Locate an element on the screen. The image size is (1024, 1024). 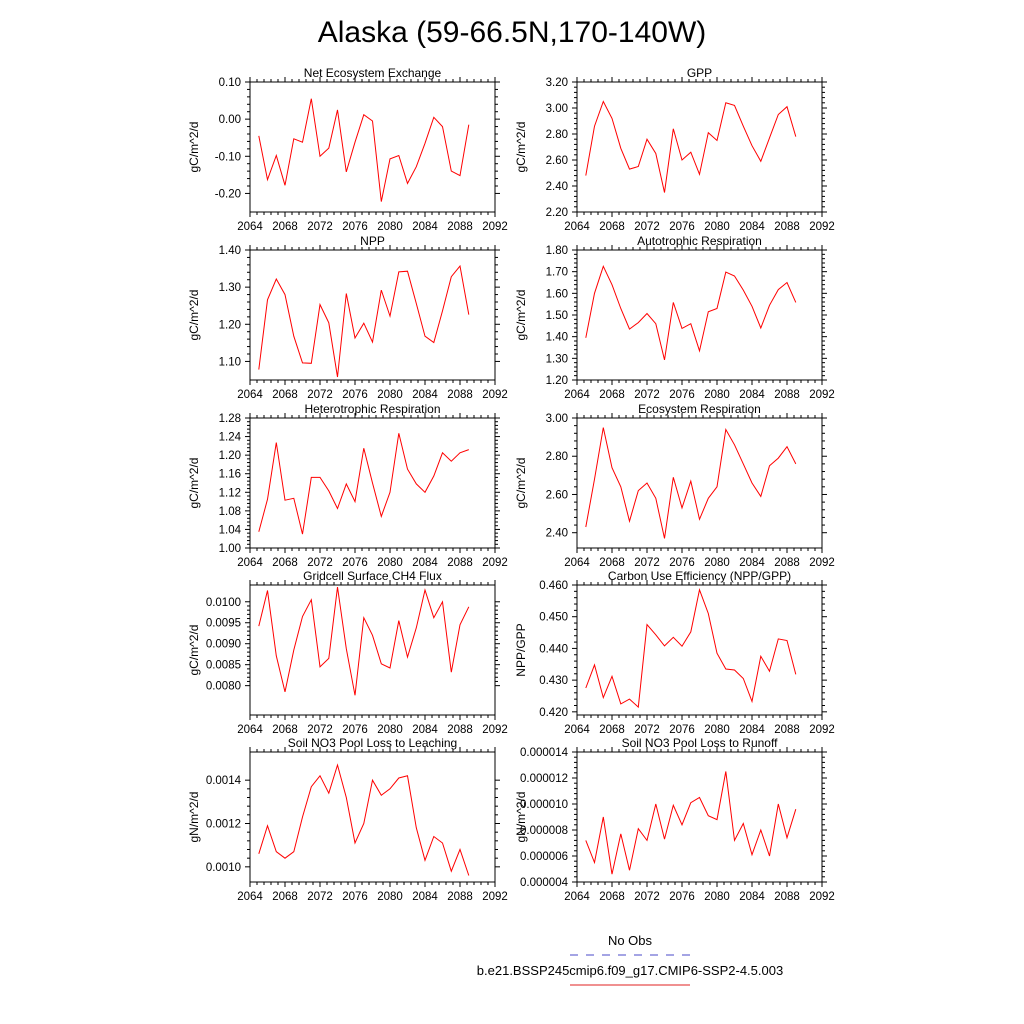
y-tick-label: 3.20 is located at coordinates (557, 83).